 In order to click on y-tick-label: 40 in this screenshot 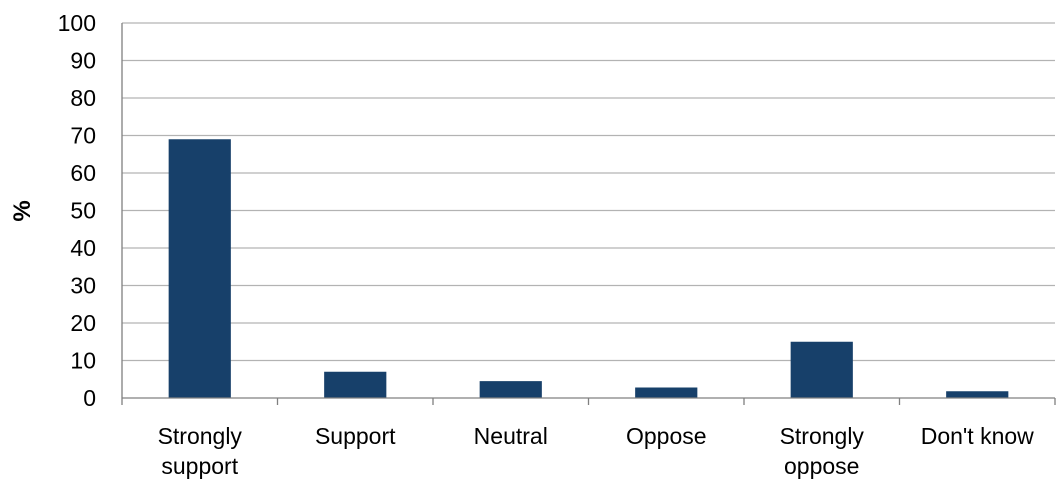, I will do `click(83, 248)`.